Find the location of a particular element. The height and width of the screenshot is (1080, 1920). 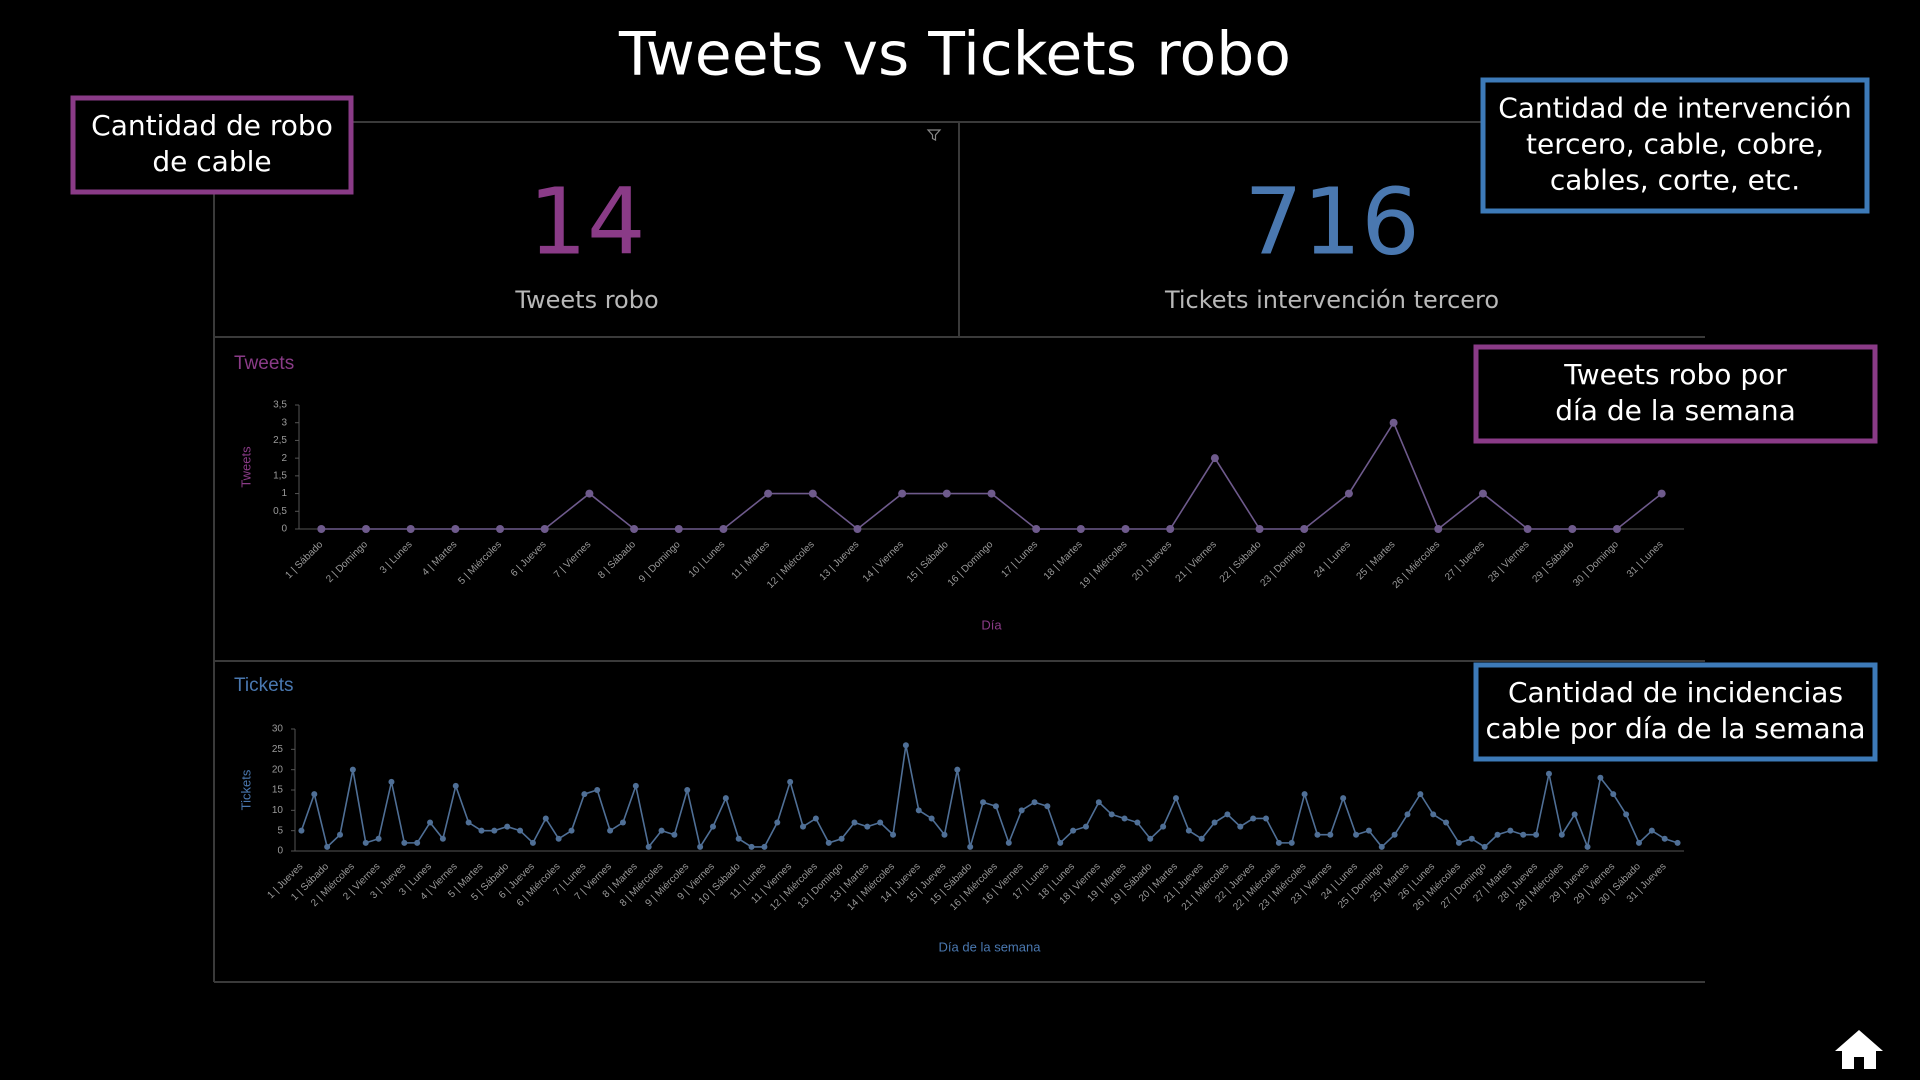

chart-title: Tweets is located at coordinates (264, 363).